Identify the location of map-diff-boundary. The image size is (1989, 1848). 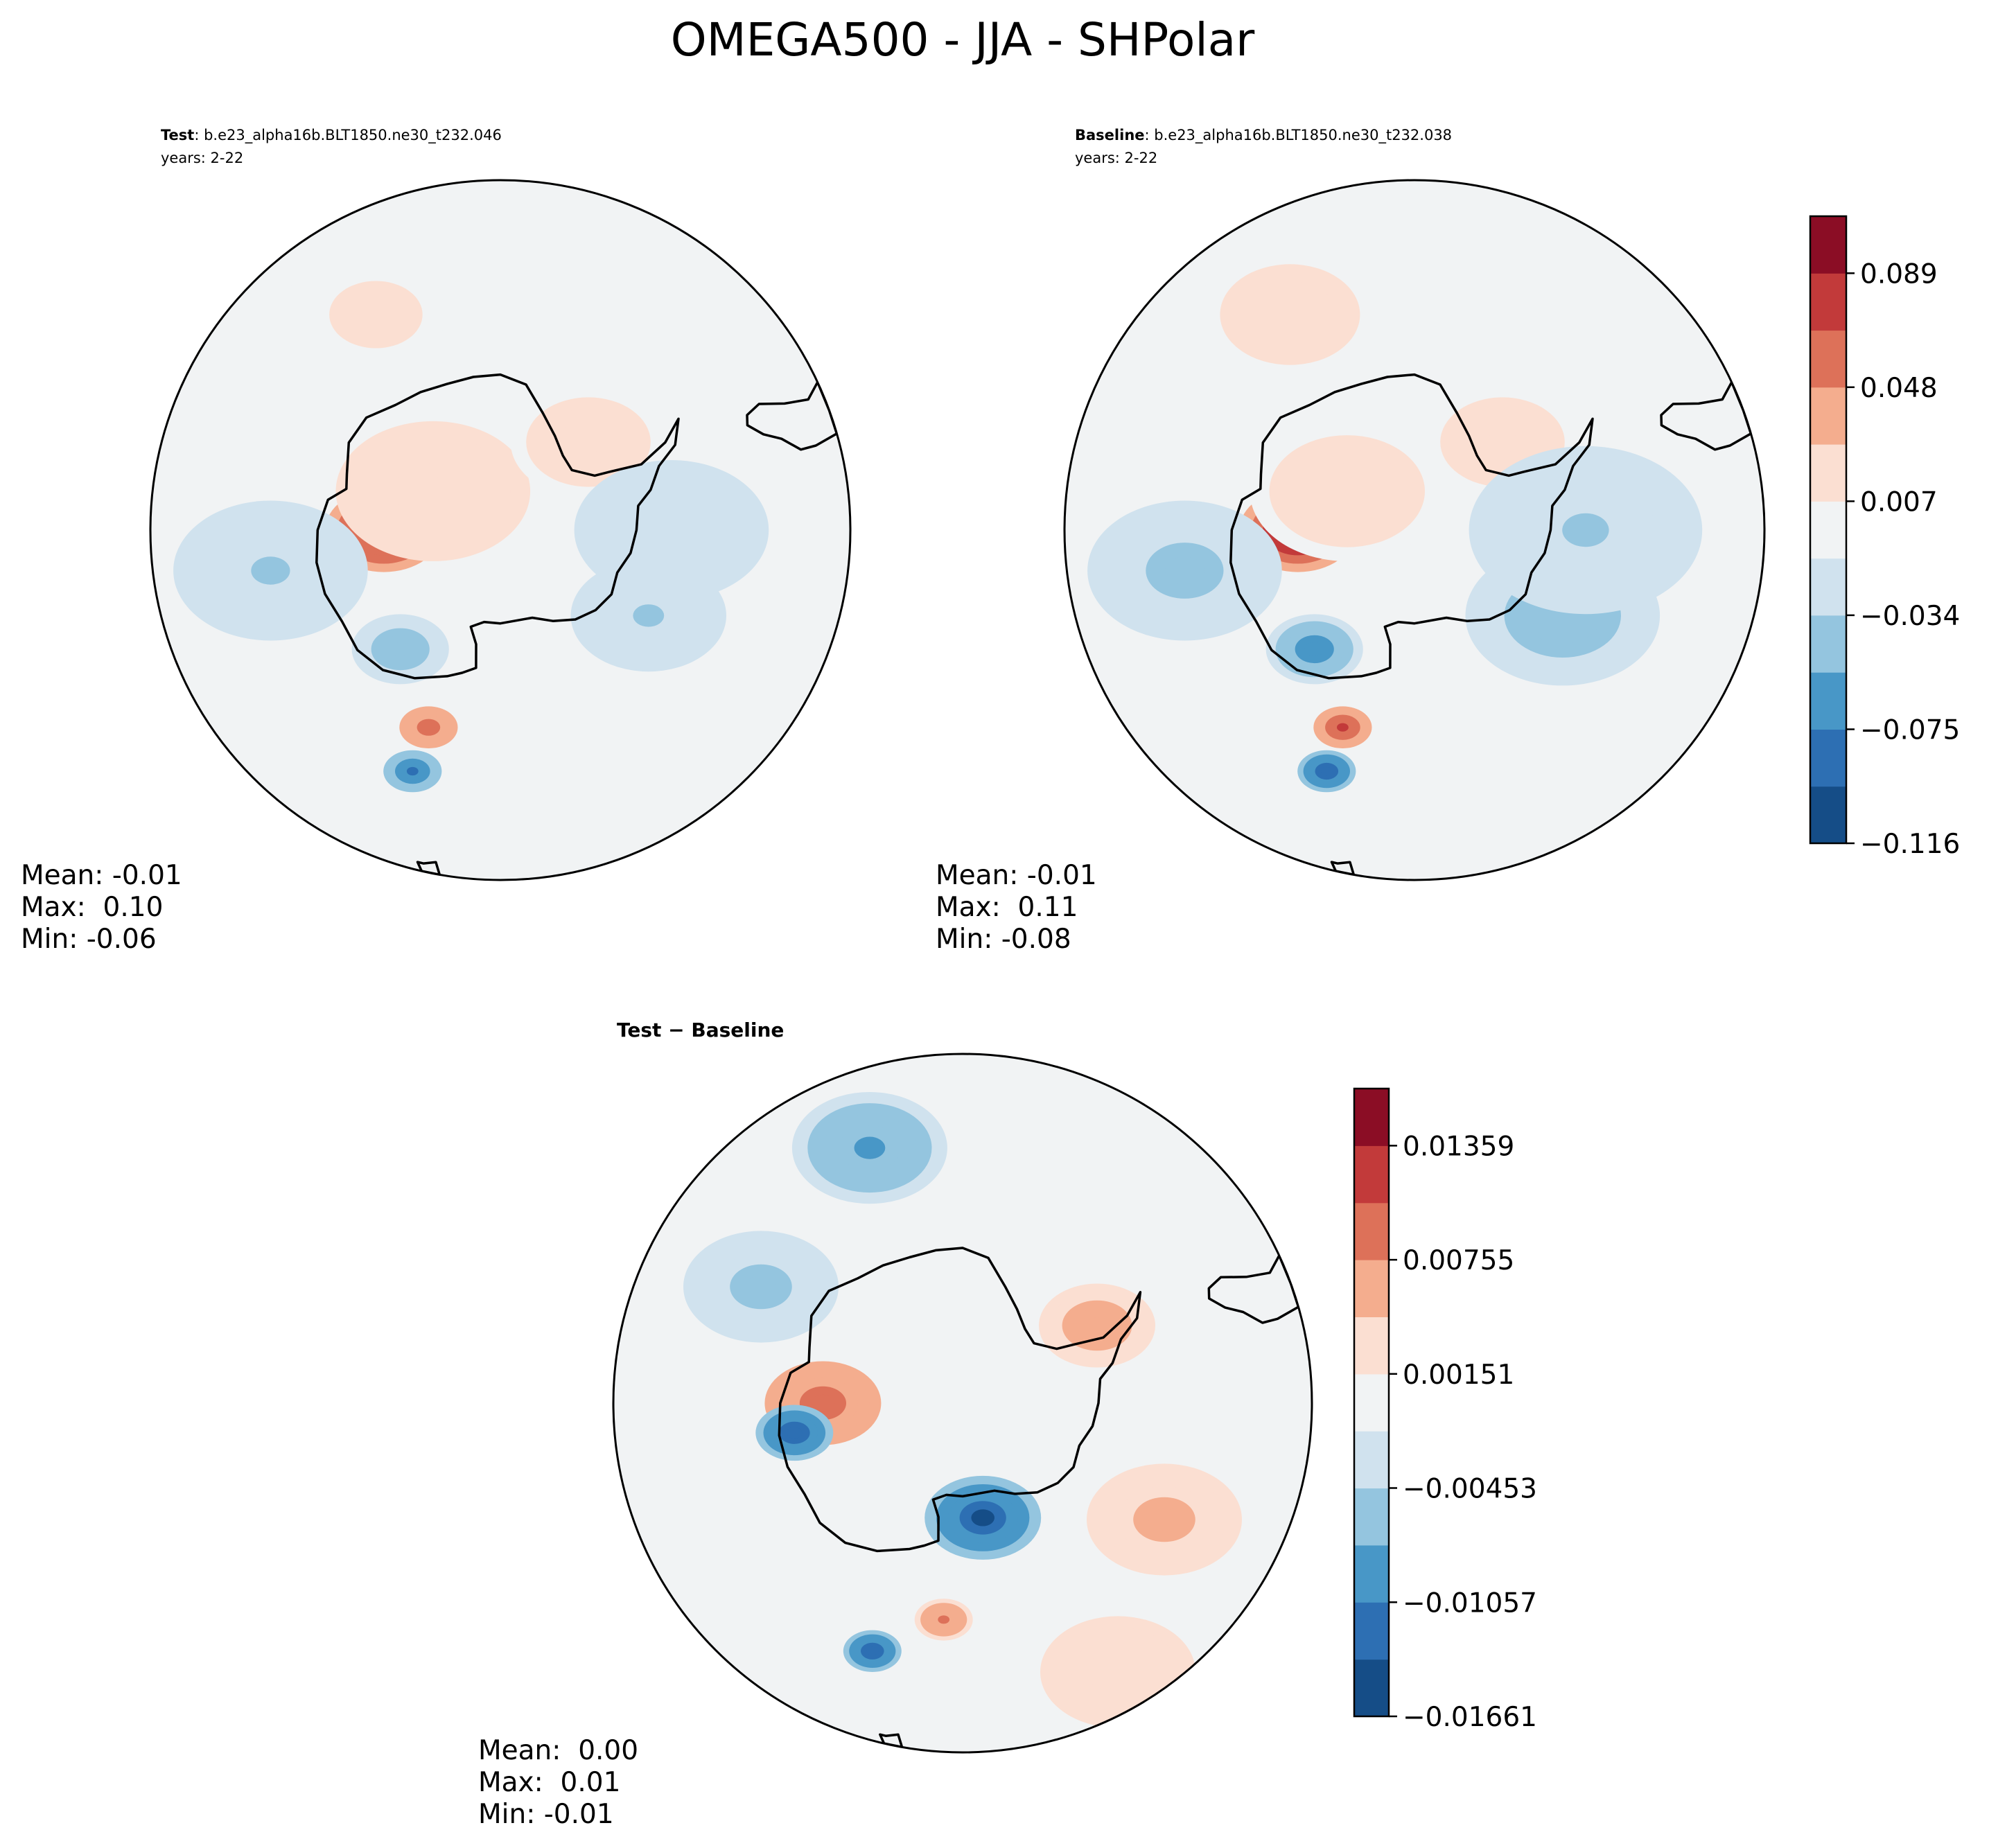
(962, 1403).